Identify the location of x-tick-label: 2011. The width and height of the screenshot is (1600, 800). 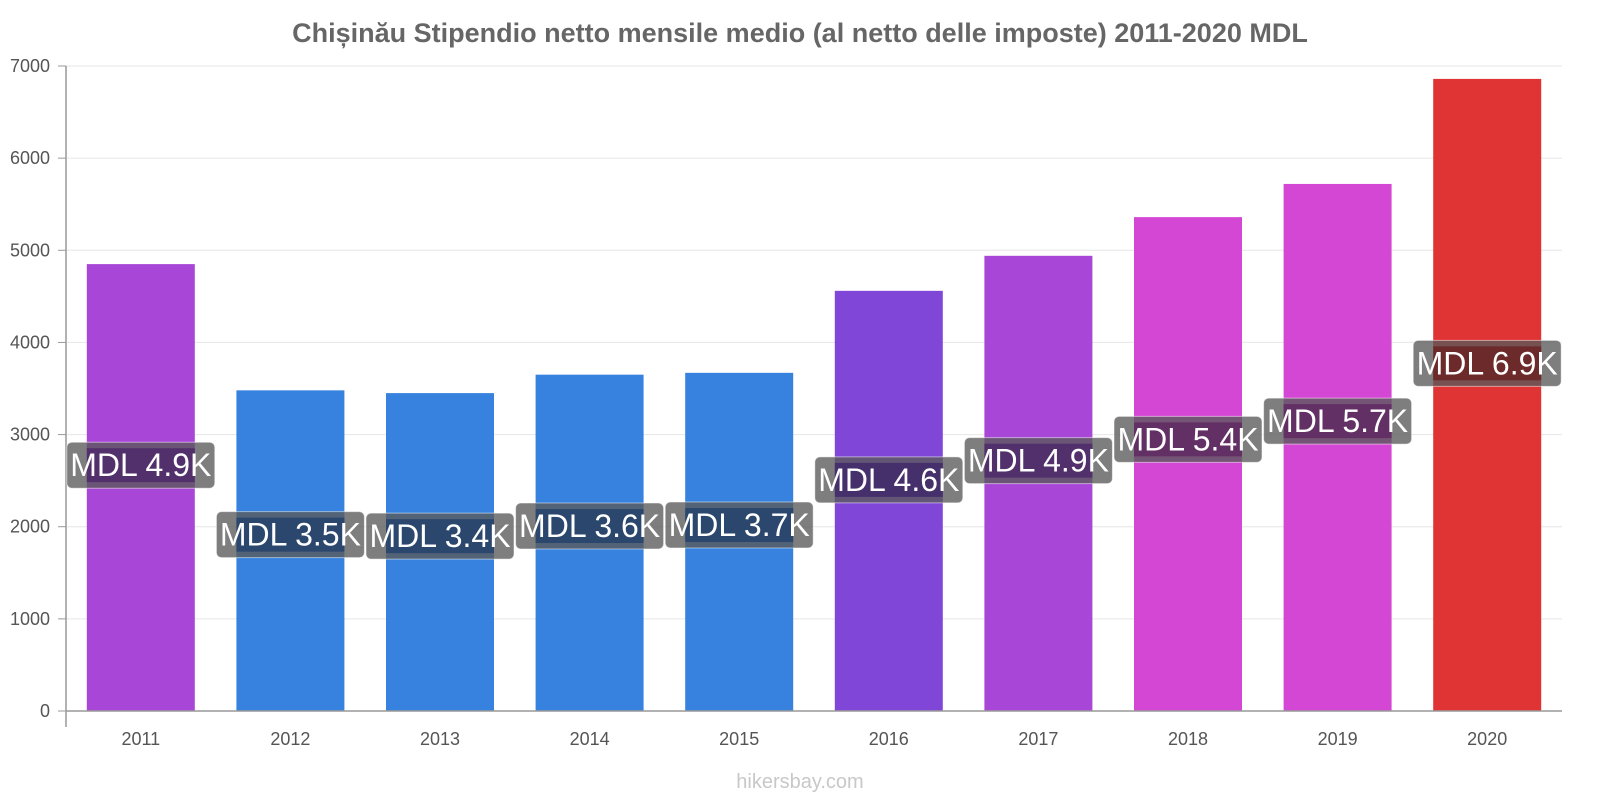
(140, 739).